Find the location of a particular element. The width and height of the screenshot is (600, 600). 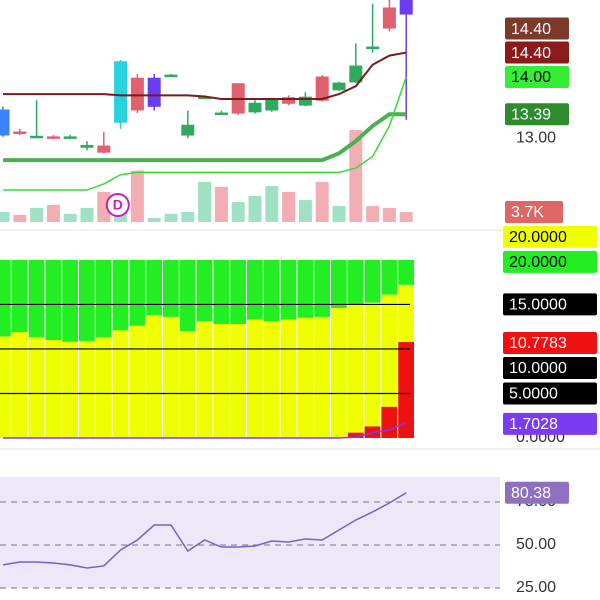

price-badge-label: 1.7028 is located at coordinates (533, 424).